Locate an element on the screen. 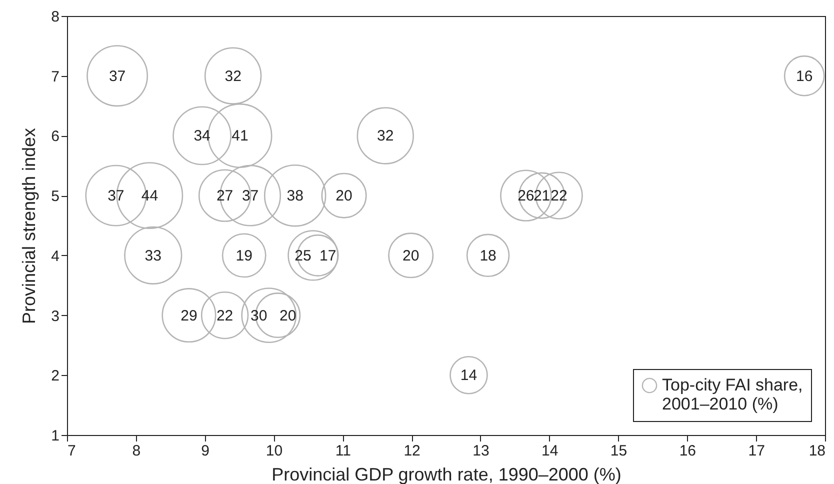  legend-label: Top-city FAI share, 2001–2010 (%) is located at coordinates (732, 395).